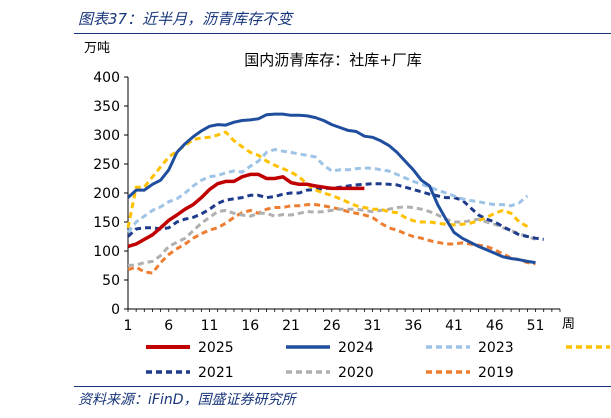 The height and width of the screenshot is (418, 611). What do you see at coordinates (291, 326) in the screenshot?
I see `x-tick-label: 21` at bounding box center [291, 326].